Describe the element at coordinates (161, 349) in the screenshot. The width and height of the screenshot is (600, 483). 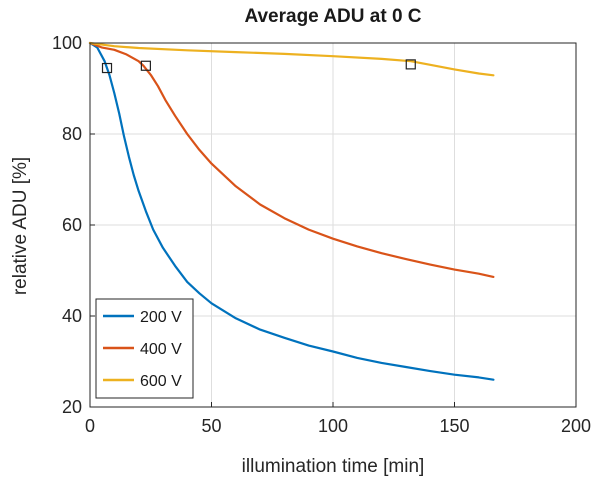
I see `legend-label: 400 V` at that location.